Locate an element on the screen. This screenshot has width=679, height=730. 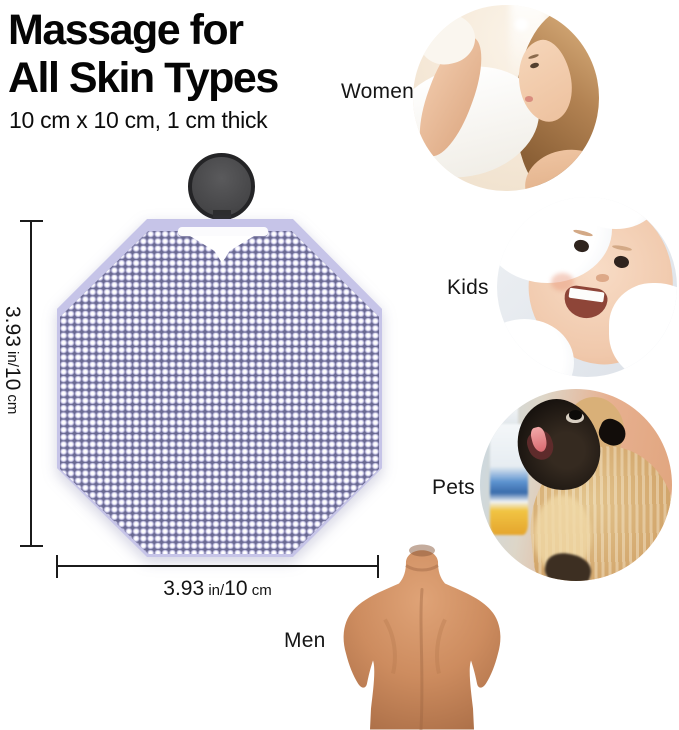
audience-label-men: Men is located at coordinates (305, 640).